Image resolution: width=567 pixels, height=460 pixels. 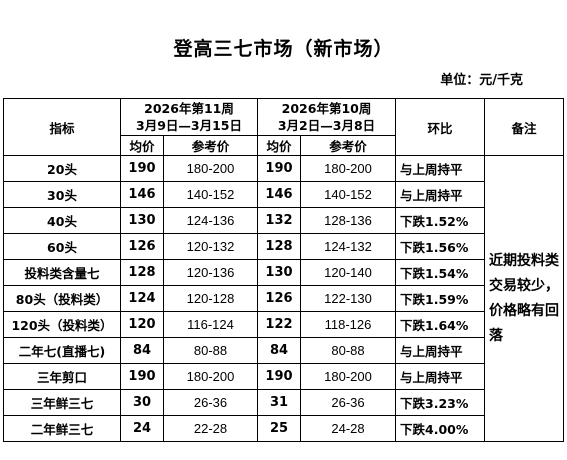 I want to click on row-ref-price-week-11: 120-128, so click(x=210, y=298).